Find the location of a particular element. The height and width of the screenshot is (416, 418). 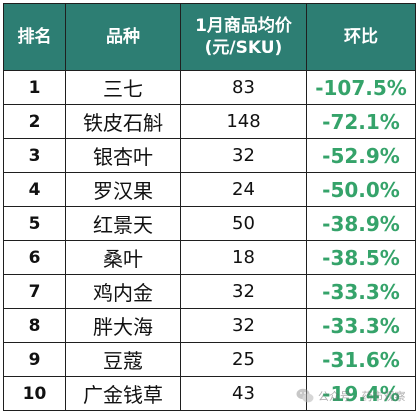

header-price-label-line1: 1月商品均价 is located at coordinates (243, 26).